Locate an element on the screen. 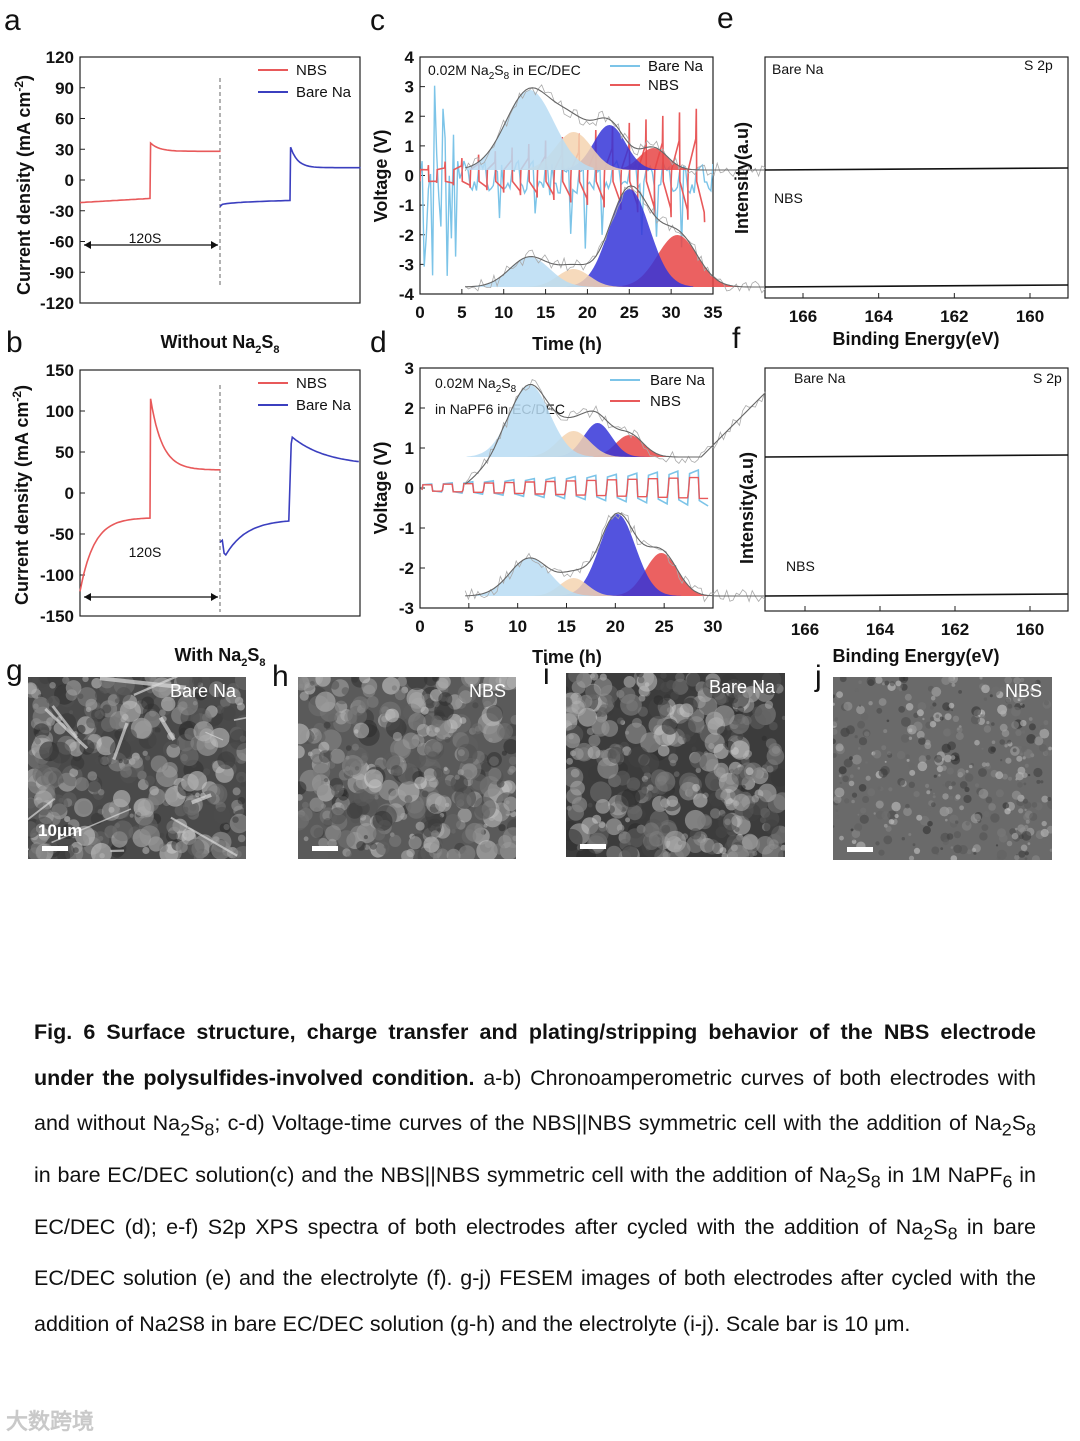  legend-bare-a: Bare Na is located at coordinates (324, 92).